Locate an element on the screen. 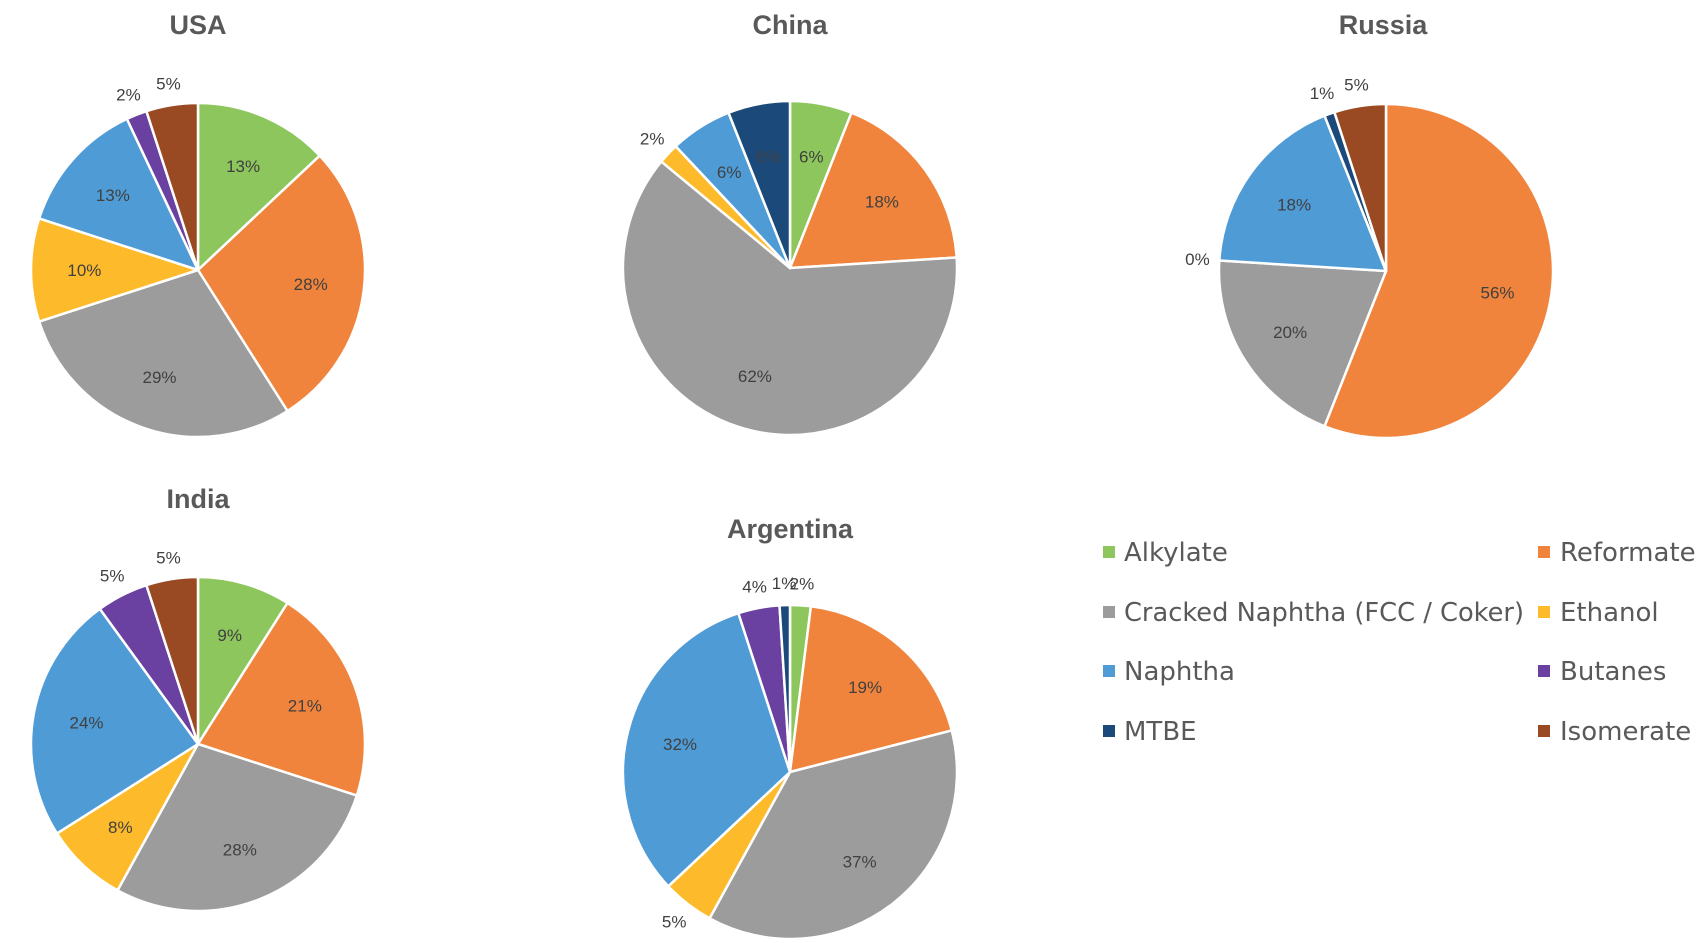  pie-slice-argentina-naphtha is located at coordinates (706, 749).